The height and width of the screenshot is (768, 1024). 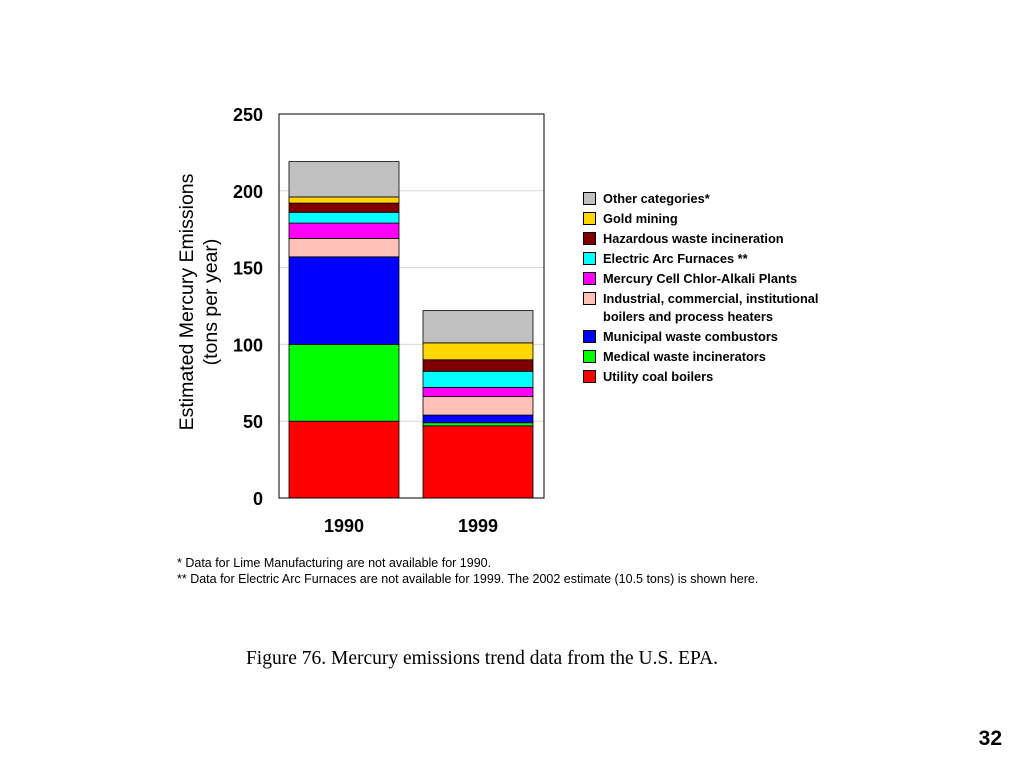 I want to click on legend-label: Municipal waste combustors, so click(x=690, y=336).